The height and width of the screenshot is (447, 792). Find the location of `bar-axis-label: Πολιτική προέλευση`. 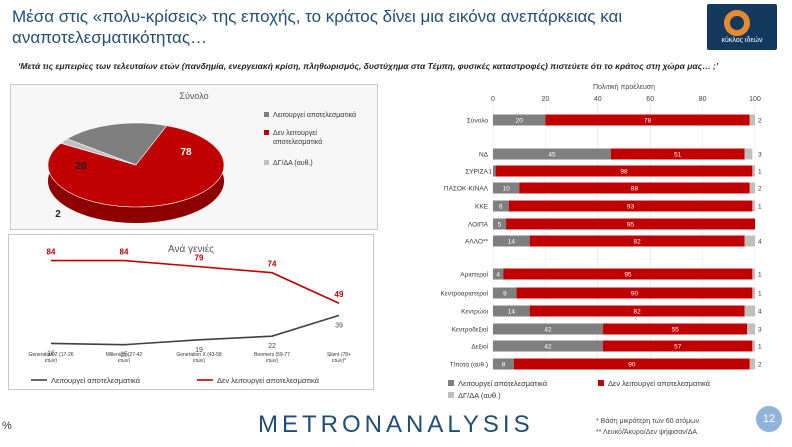

bar-axis-label: Πολιτική προέλευση is located at coordinates (624, 87).